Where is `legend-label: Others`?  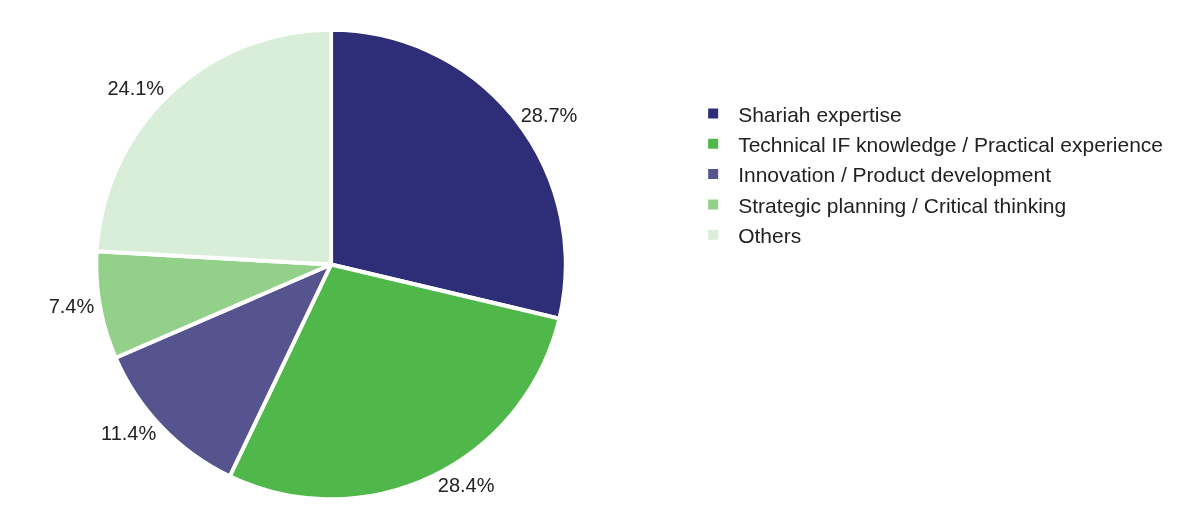
legend-label: Others is located at coordinates (770, 235).